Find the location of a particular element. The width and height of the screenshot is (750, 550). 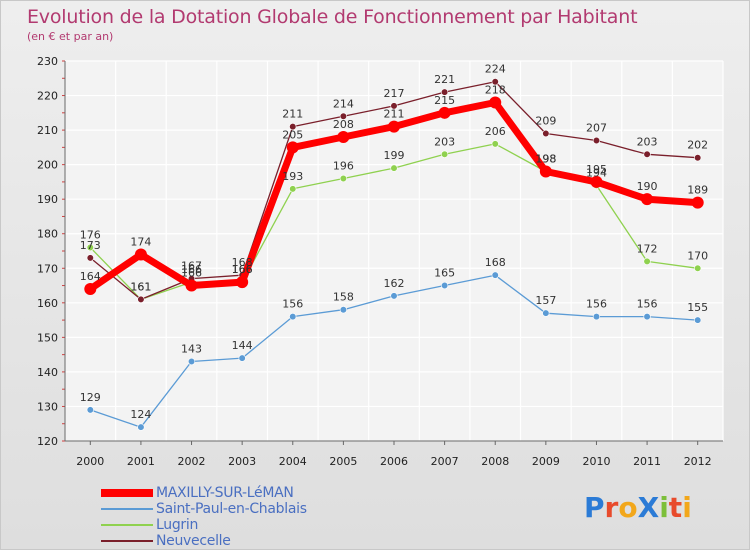

y-tick-label: 130 is located at coordinates (47, 406).